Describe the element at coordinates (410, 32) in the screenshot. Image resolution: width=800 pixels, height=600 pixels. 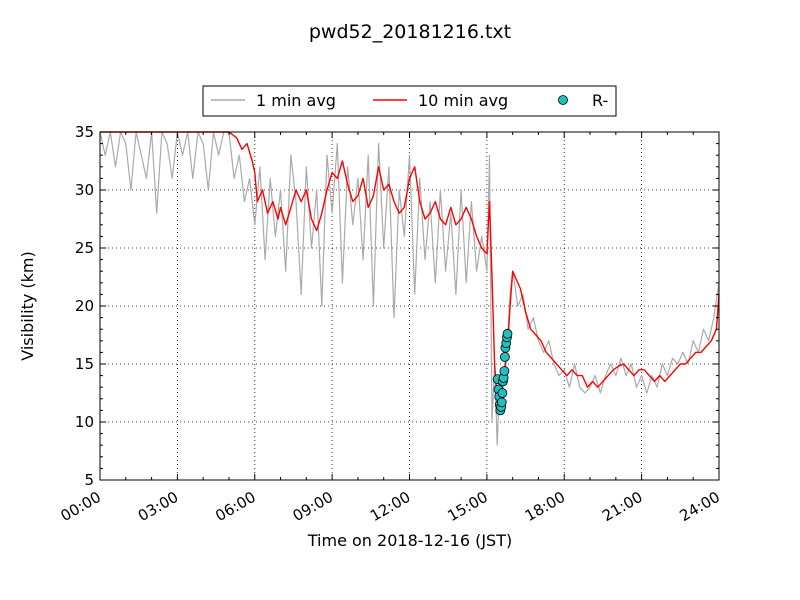
I see `chart-title: pwd52_20181216.txt` at that location.